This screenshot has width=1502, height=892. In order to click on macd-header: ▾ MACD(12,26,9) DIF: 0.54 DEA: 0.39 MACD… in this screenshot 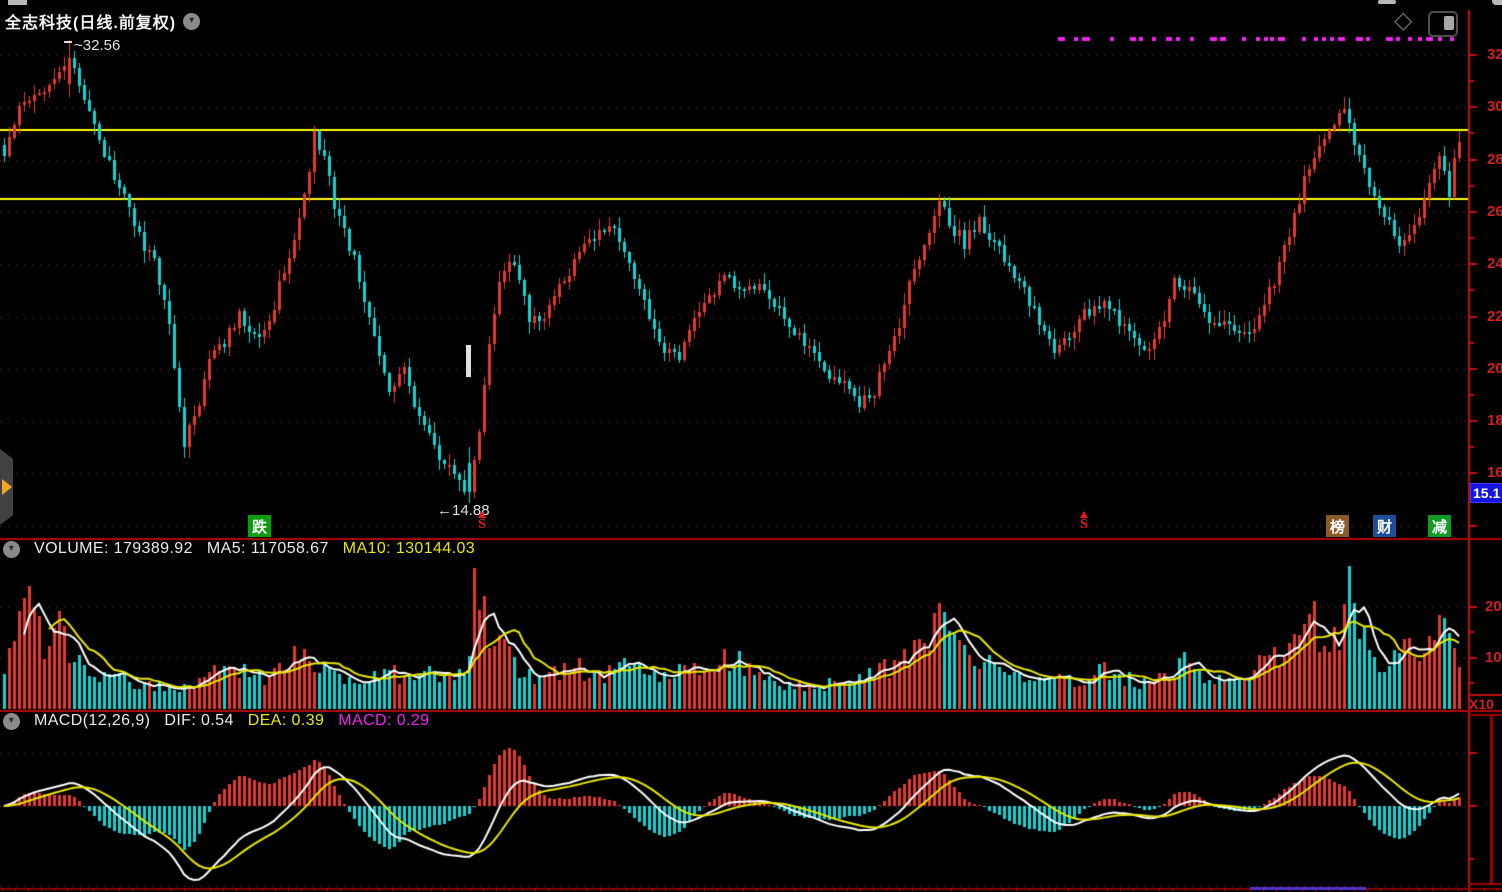, I will do `click(216, 721)`.